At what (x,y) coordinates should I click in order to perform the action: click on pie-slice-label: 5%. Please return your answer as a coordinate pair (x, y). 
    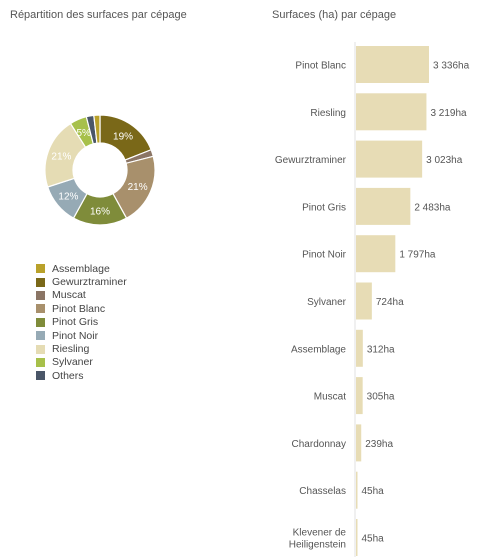
    Looking at the image, I should click on (83, 133).